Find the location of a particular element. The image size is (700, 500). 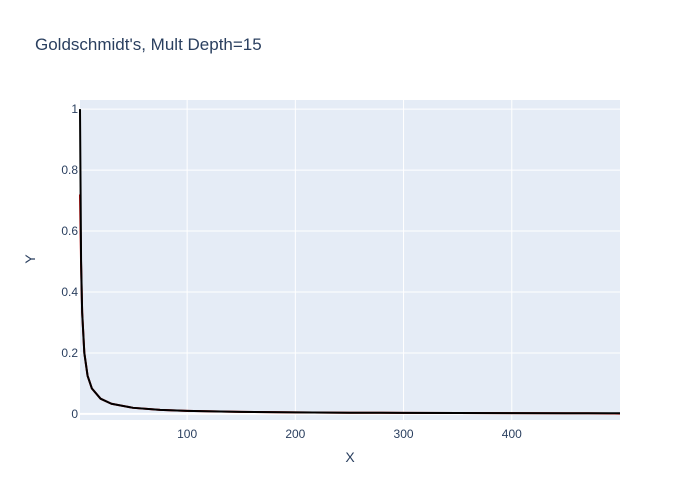

x-axis-title: X is located at coordinates (350, 457).